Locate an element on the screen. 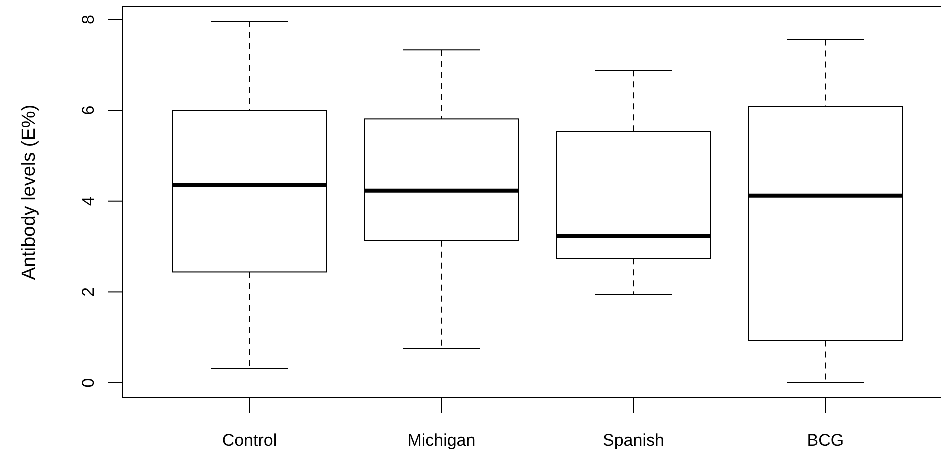 The width and height of the screenshot is (941, 465). x-tick-label: Control is located at coordinates (250, 440).